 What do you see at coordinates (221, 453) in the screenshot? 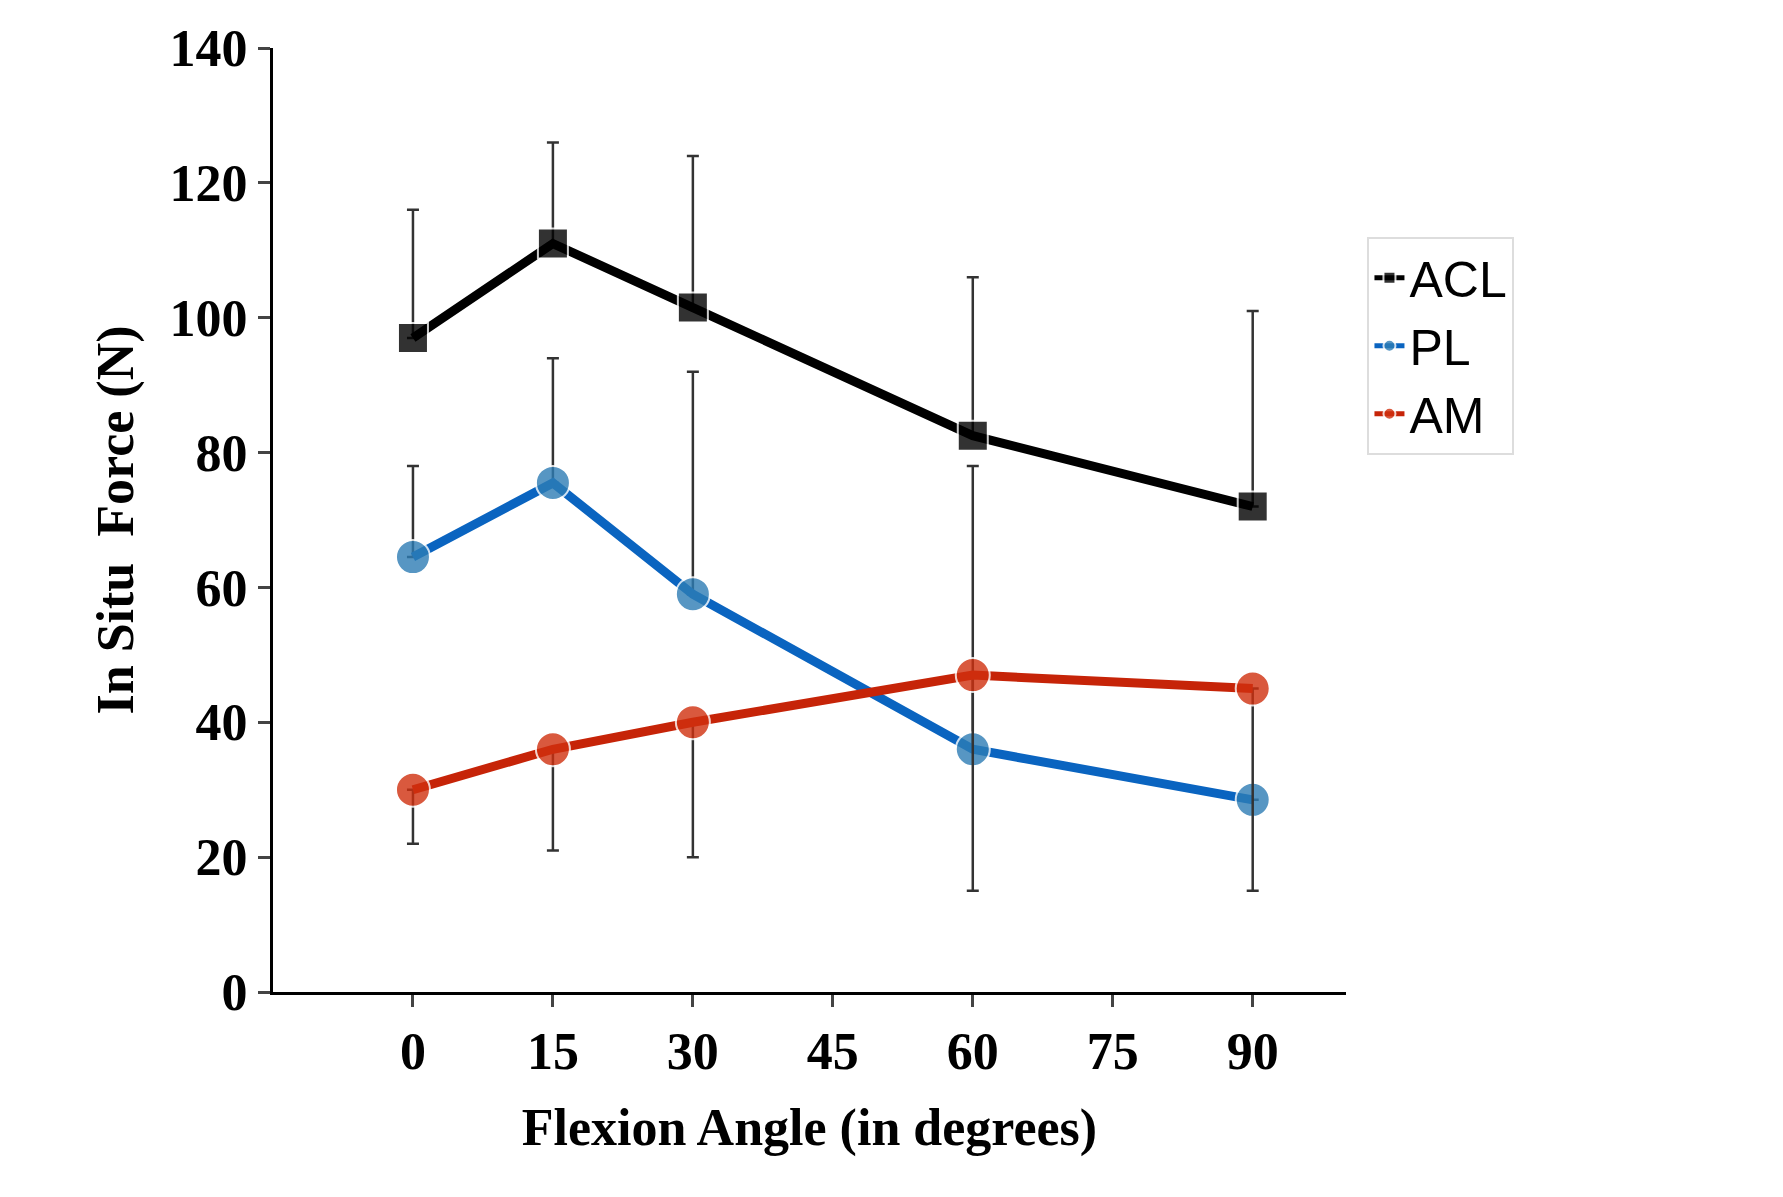
I see `y-tick-label: 80` at bounding box center [221, 453].